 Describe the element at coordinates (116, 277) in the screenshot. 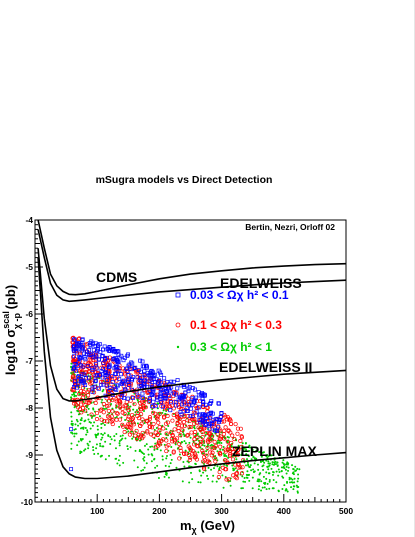

I see `curve-label-cdms: CDMS` at that location.